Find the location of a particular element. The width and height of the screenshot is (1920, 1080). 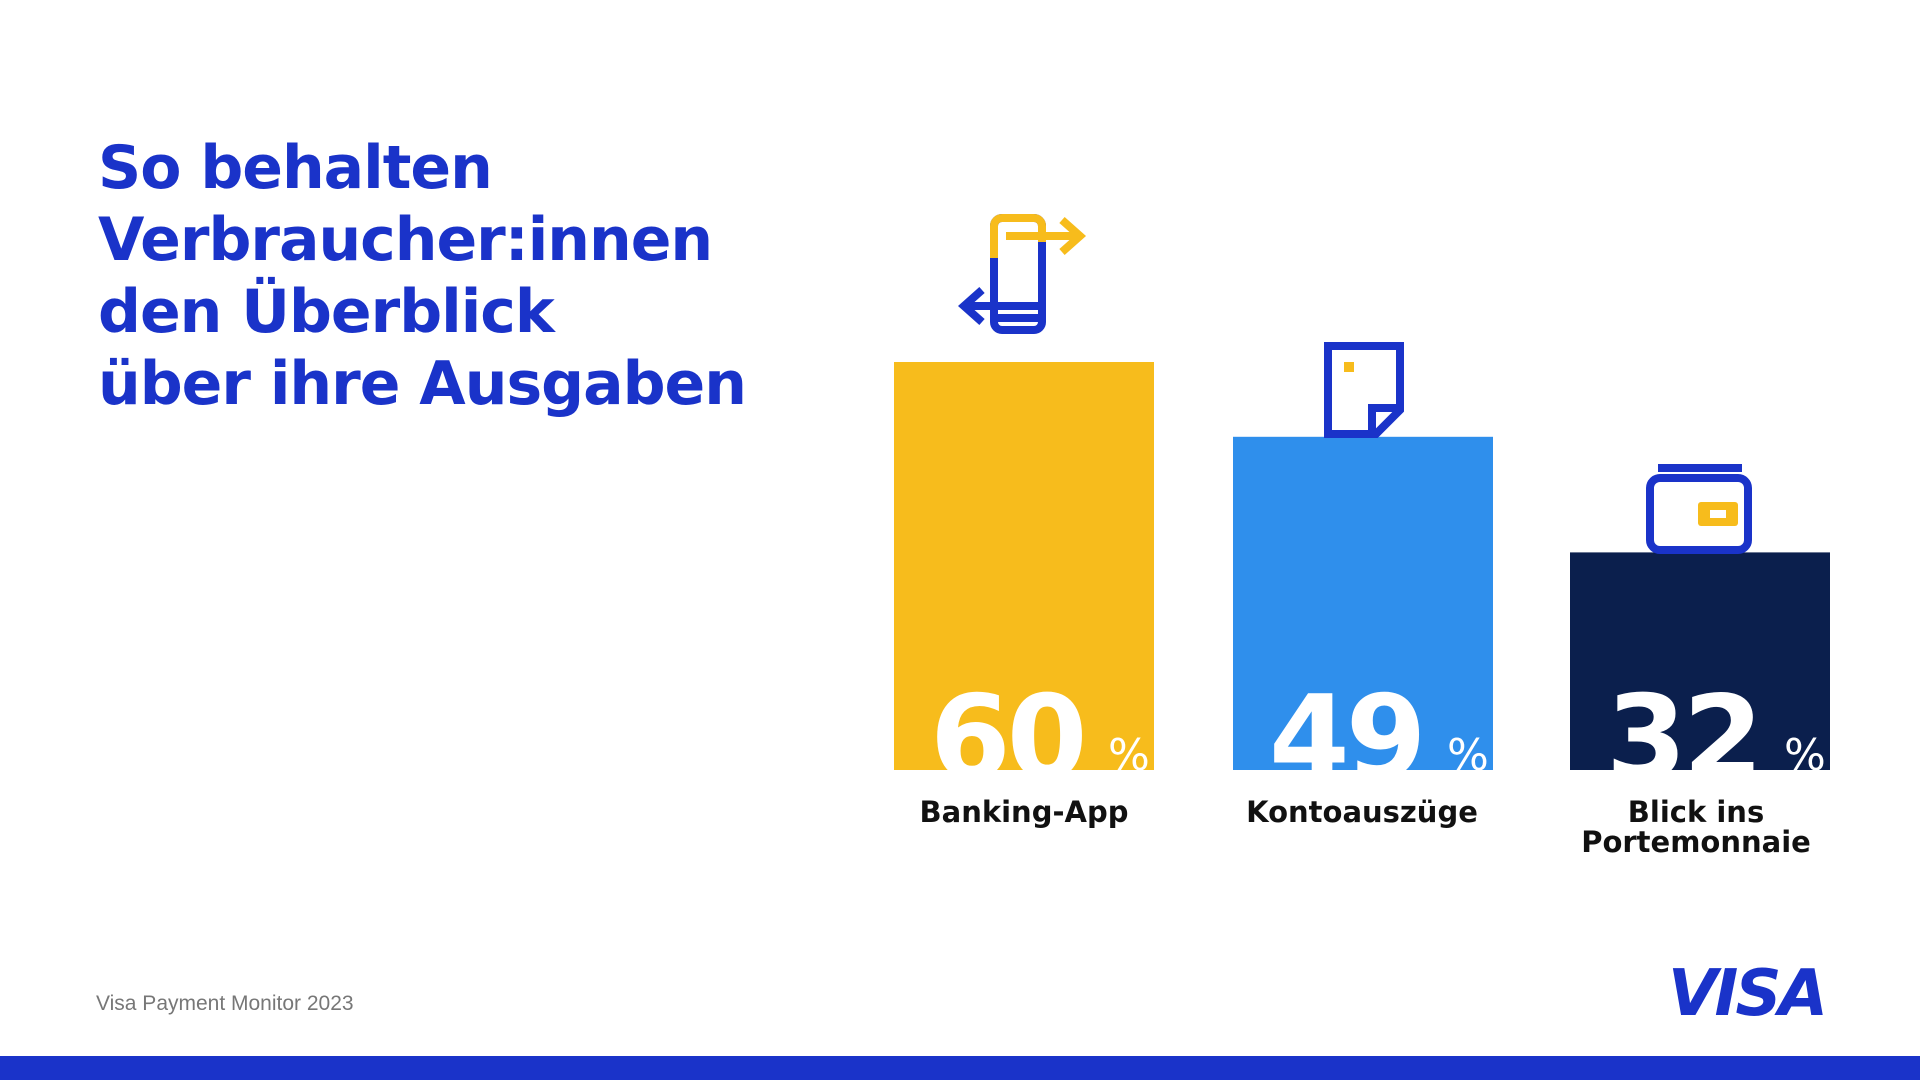

title-line: So behalten is located at coordinates (295, 168).